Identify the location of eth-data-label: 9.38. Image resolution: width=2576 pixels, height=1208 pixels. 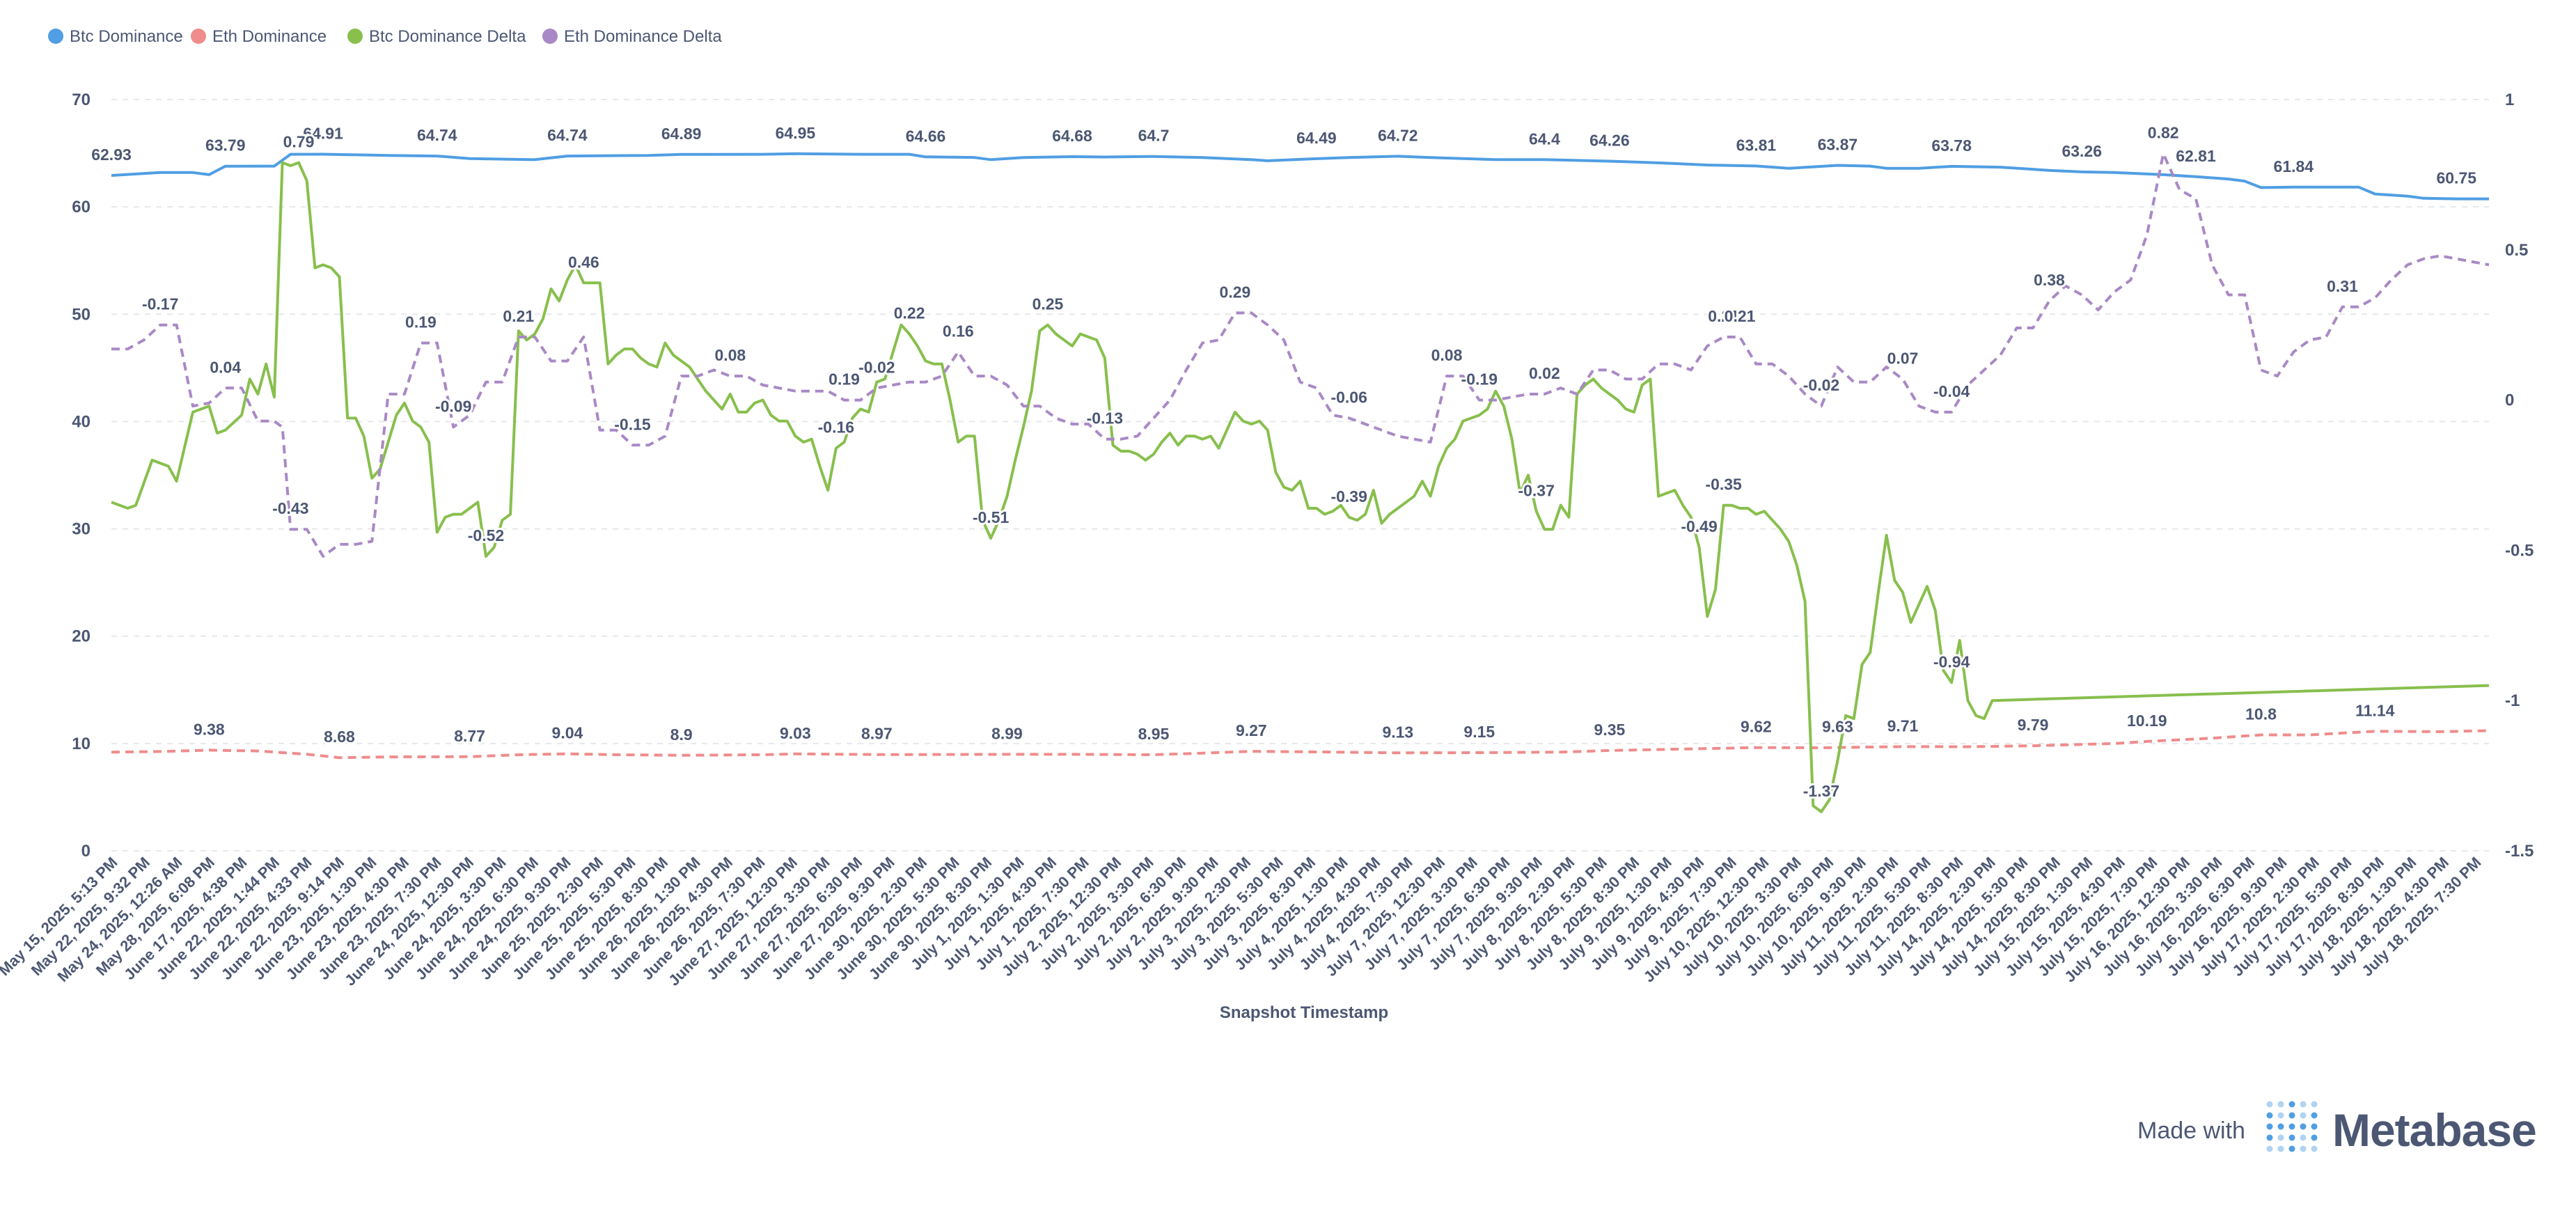
(209, 729).